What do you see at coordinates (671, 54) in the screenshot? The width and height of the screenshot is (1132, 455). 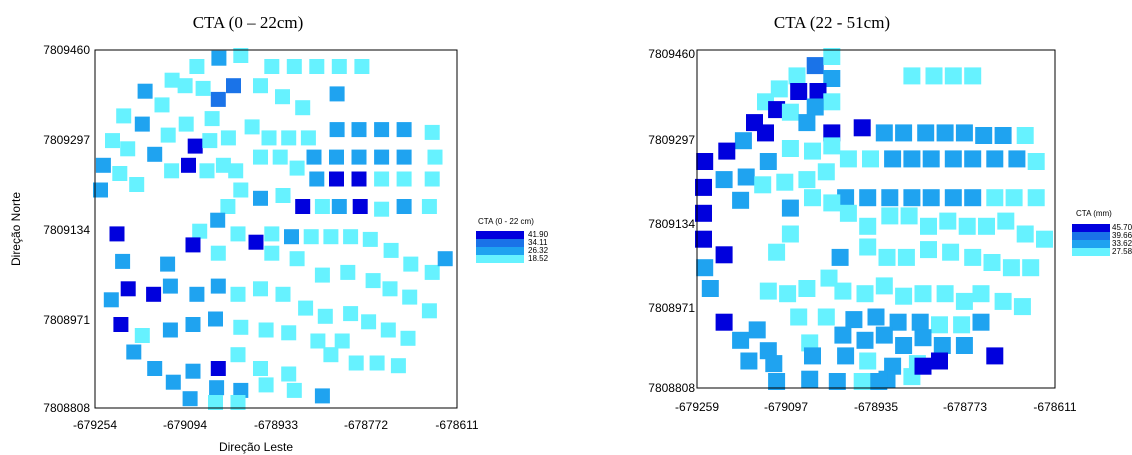 I see `y-tick-label: 7809460` at bounding box center [671, 54].